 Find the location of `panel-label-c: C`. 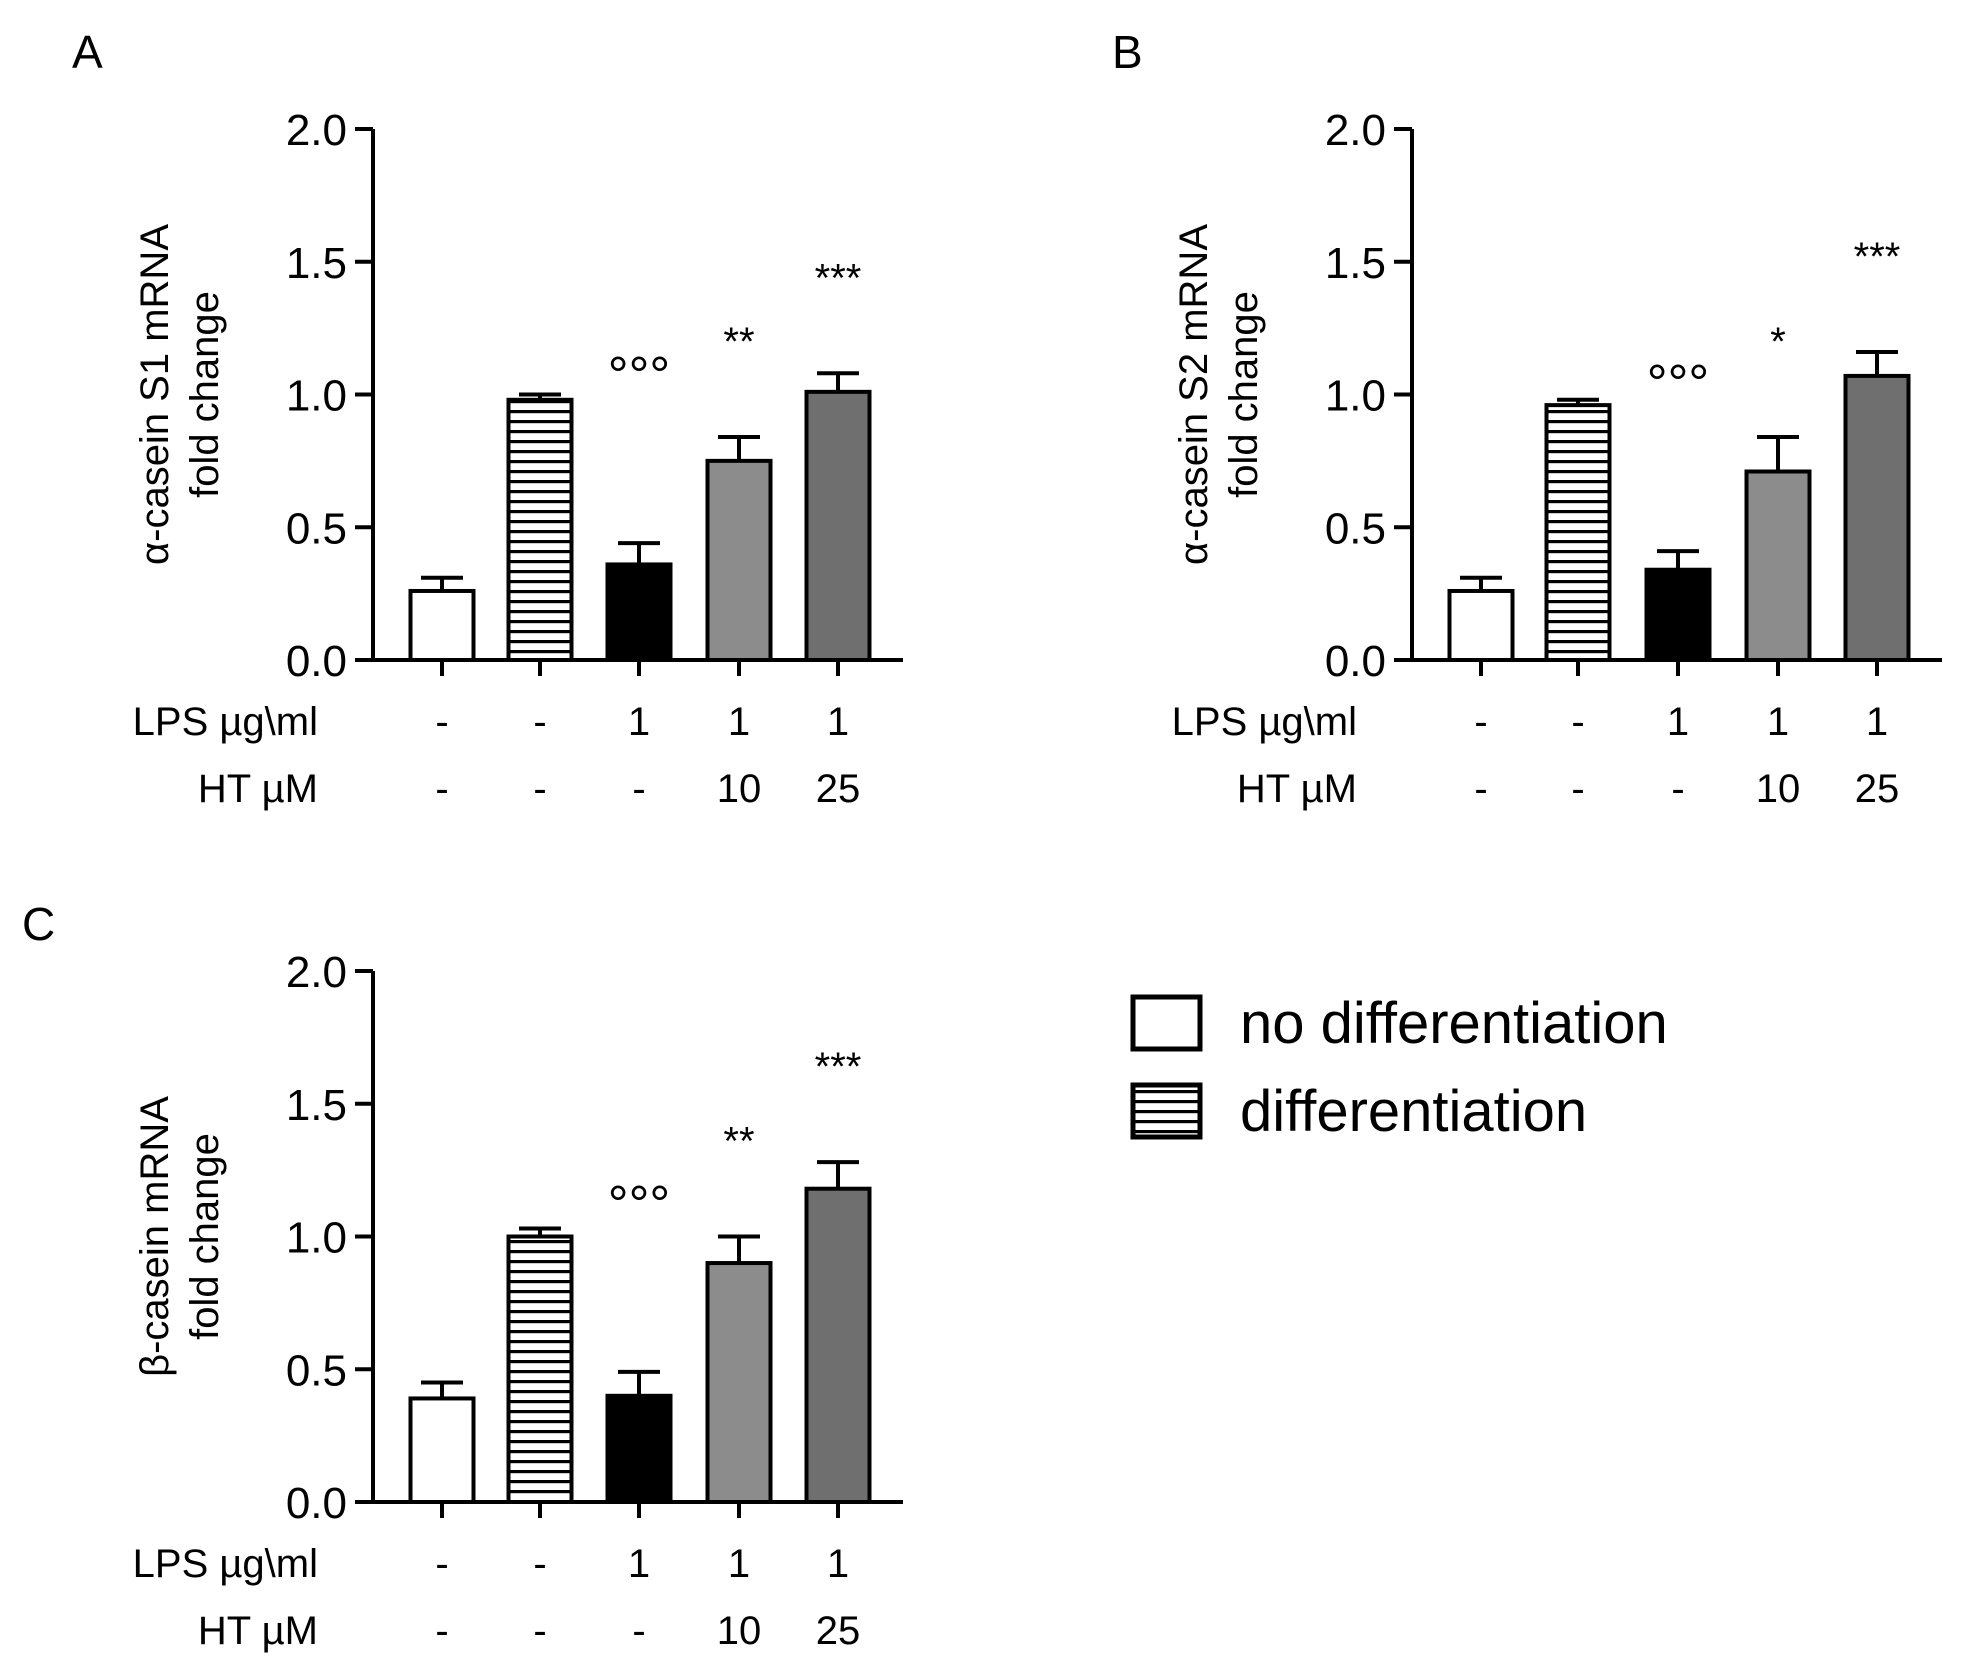

panel-label-c: C is located at coordinates (38, 924).